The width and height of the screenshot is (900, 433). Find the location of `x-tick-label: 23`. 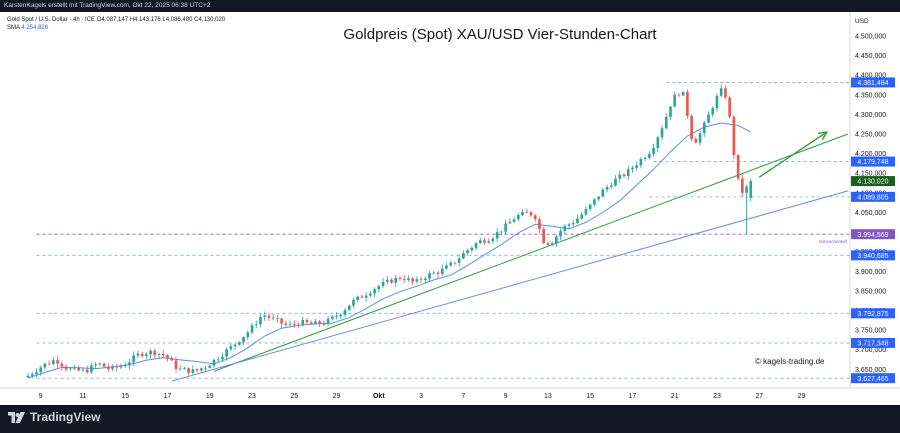

x-tick-label: 23 is located at coordinates (717, 396).